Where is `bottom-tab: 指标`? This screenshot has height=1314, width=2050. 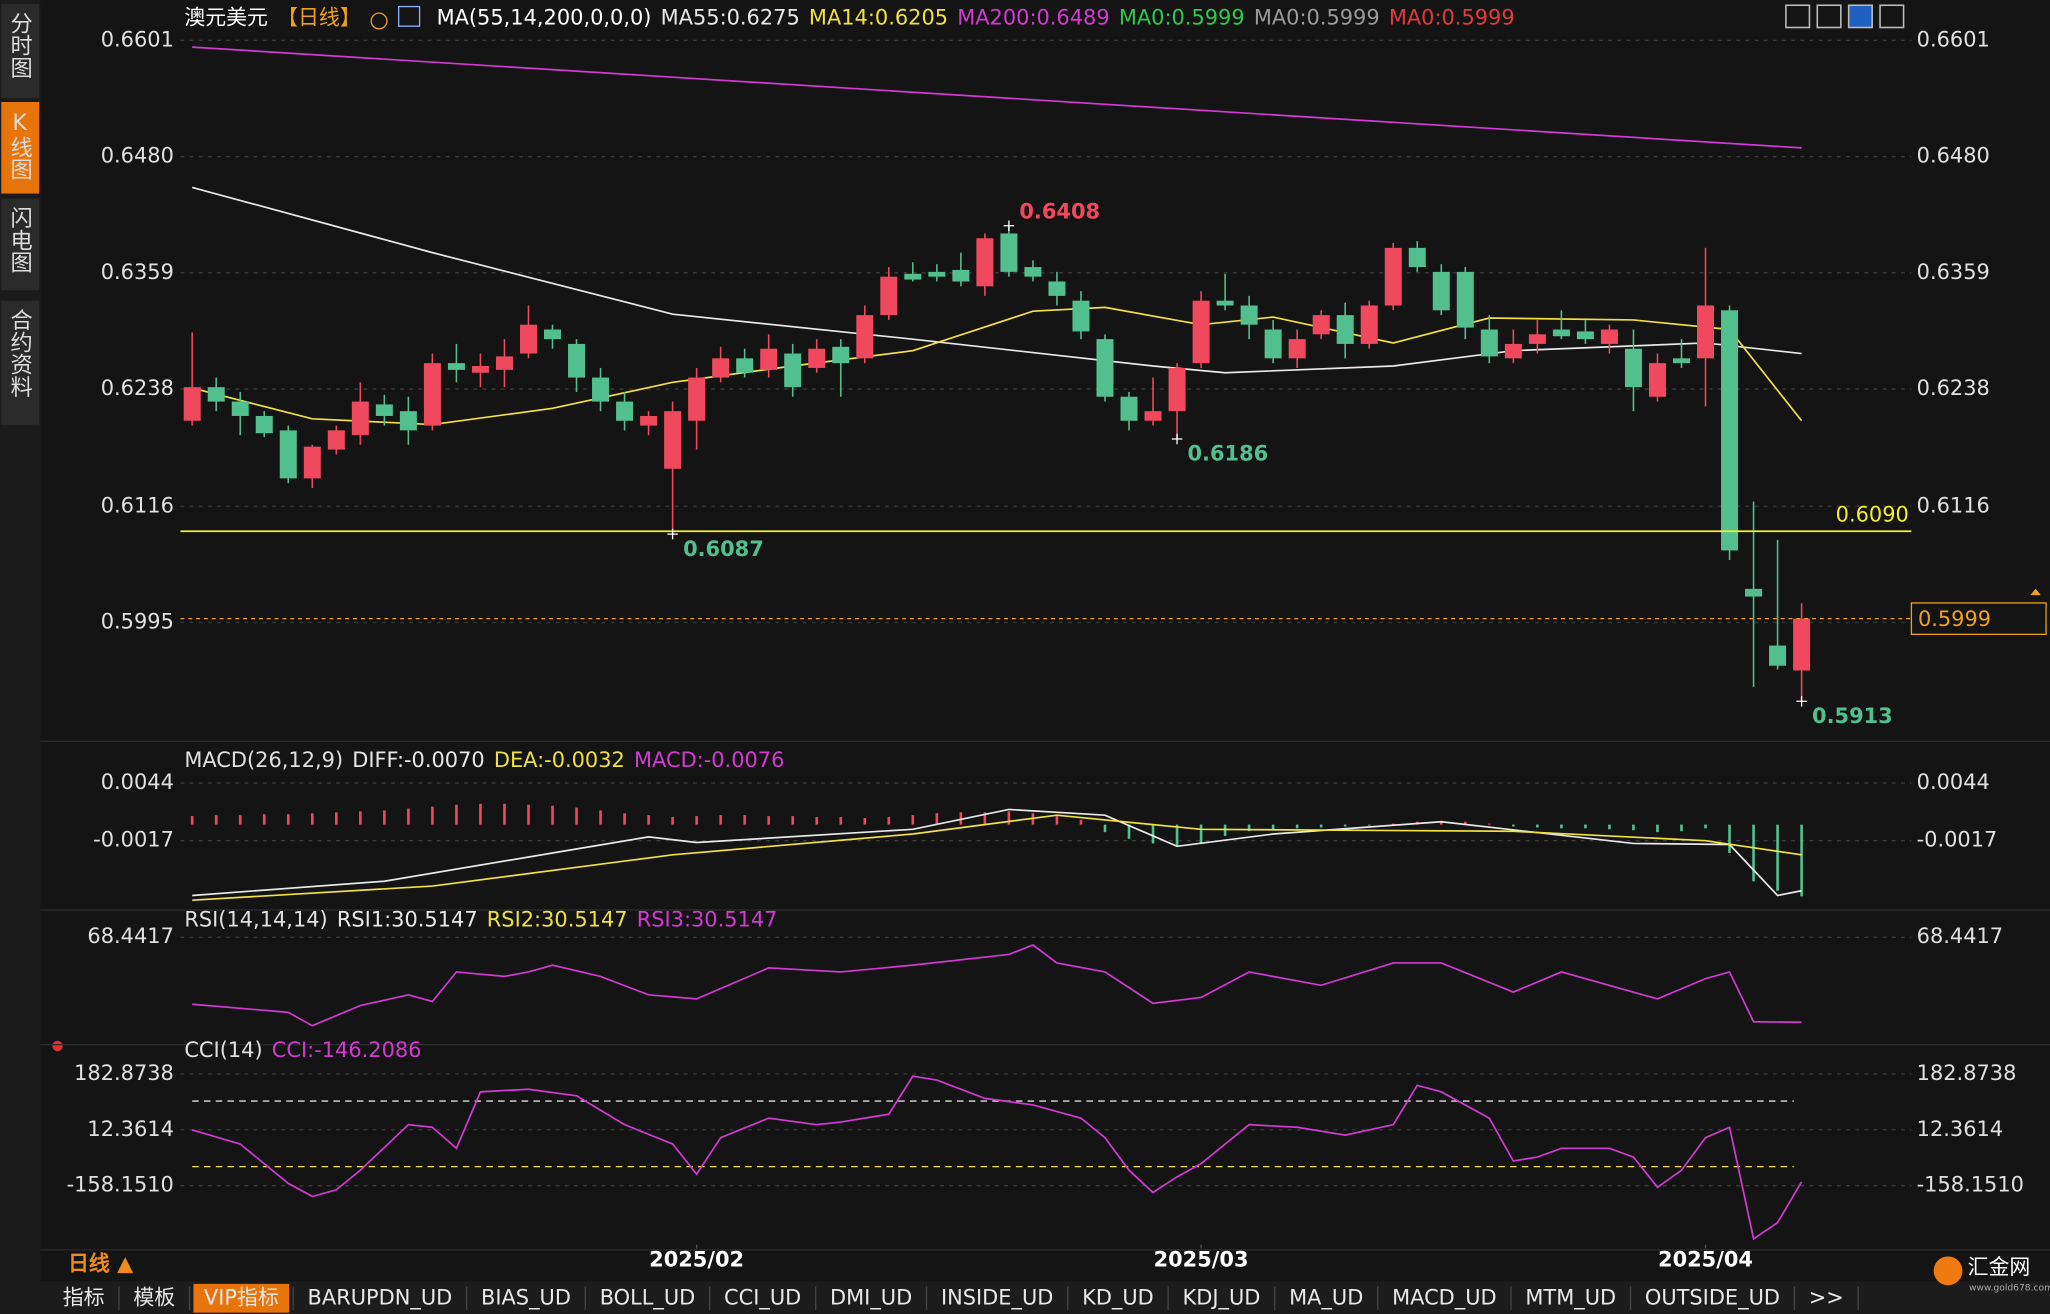 bottom-tab: 指标 is located at coordinates (84, 1298).